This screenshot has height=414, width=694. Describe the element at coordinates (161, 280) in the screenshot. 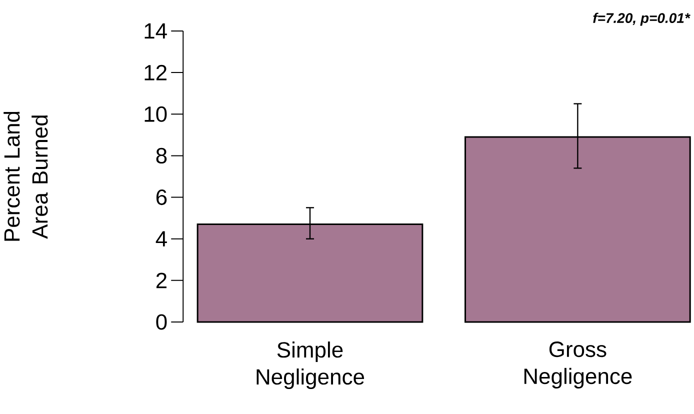

I see `y-tick-label: 2` at that location.